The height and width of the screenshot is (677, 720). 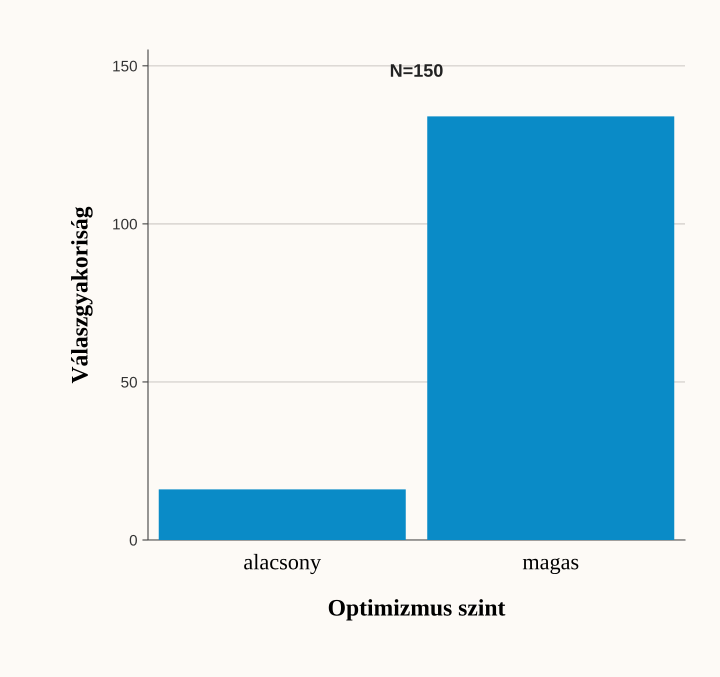 I want to click on y-tick-label: 50, so click(x=129, y=382).